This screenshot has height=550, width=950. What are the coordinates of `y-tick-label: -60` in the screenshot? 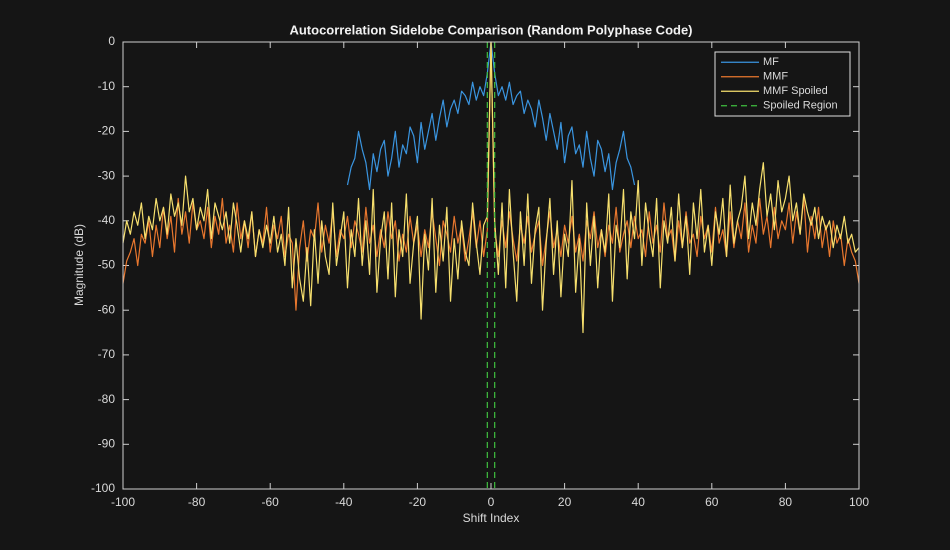 It's located at (107, 309).